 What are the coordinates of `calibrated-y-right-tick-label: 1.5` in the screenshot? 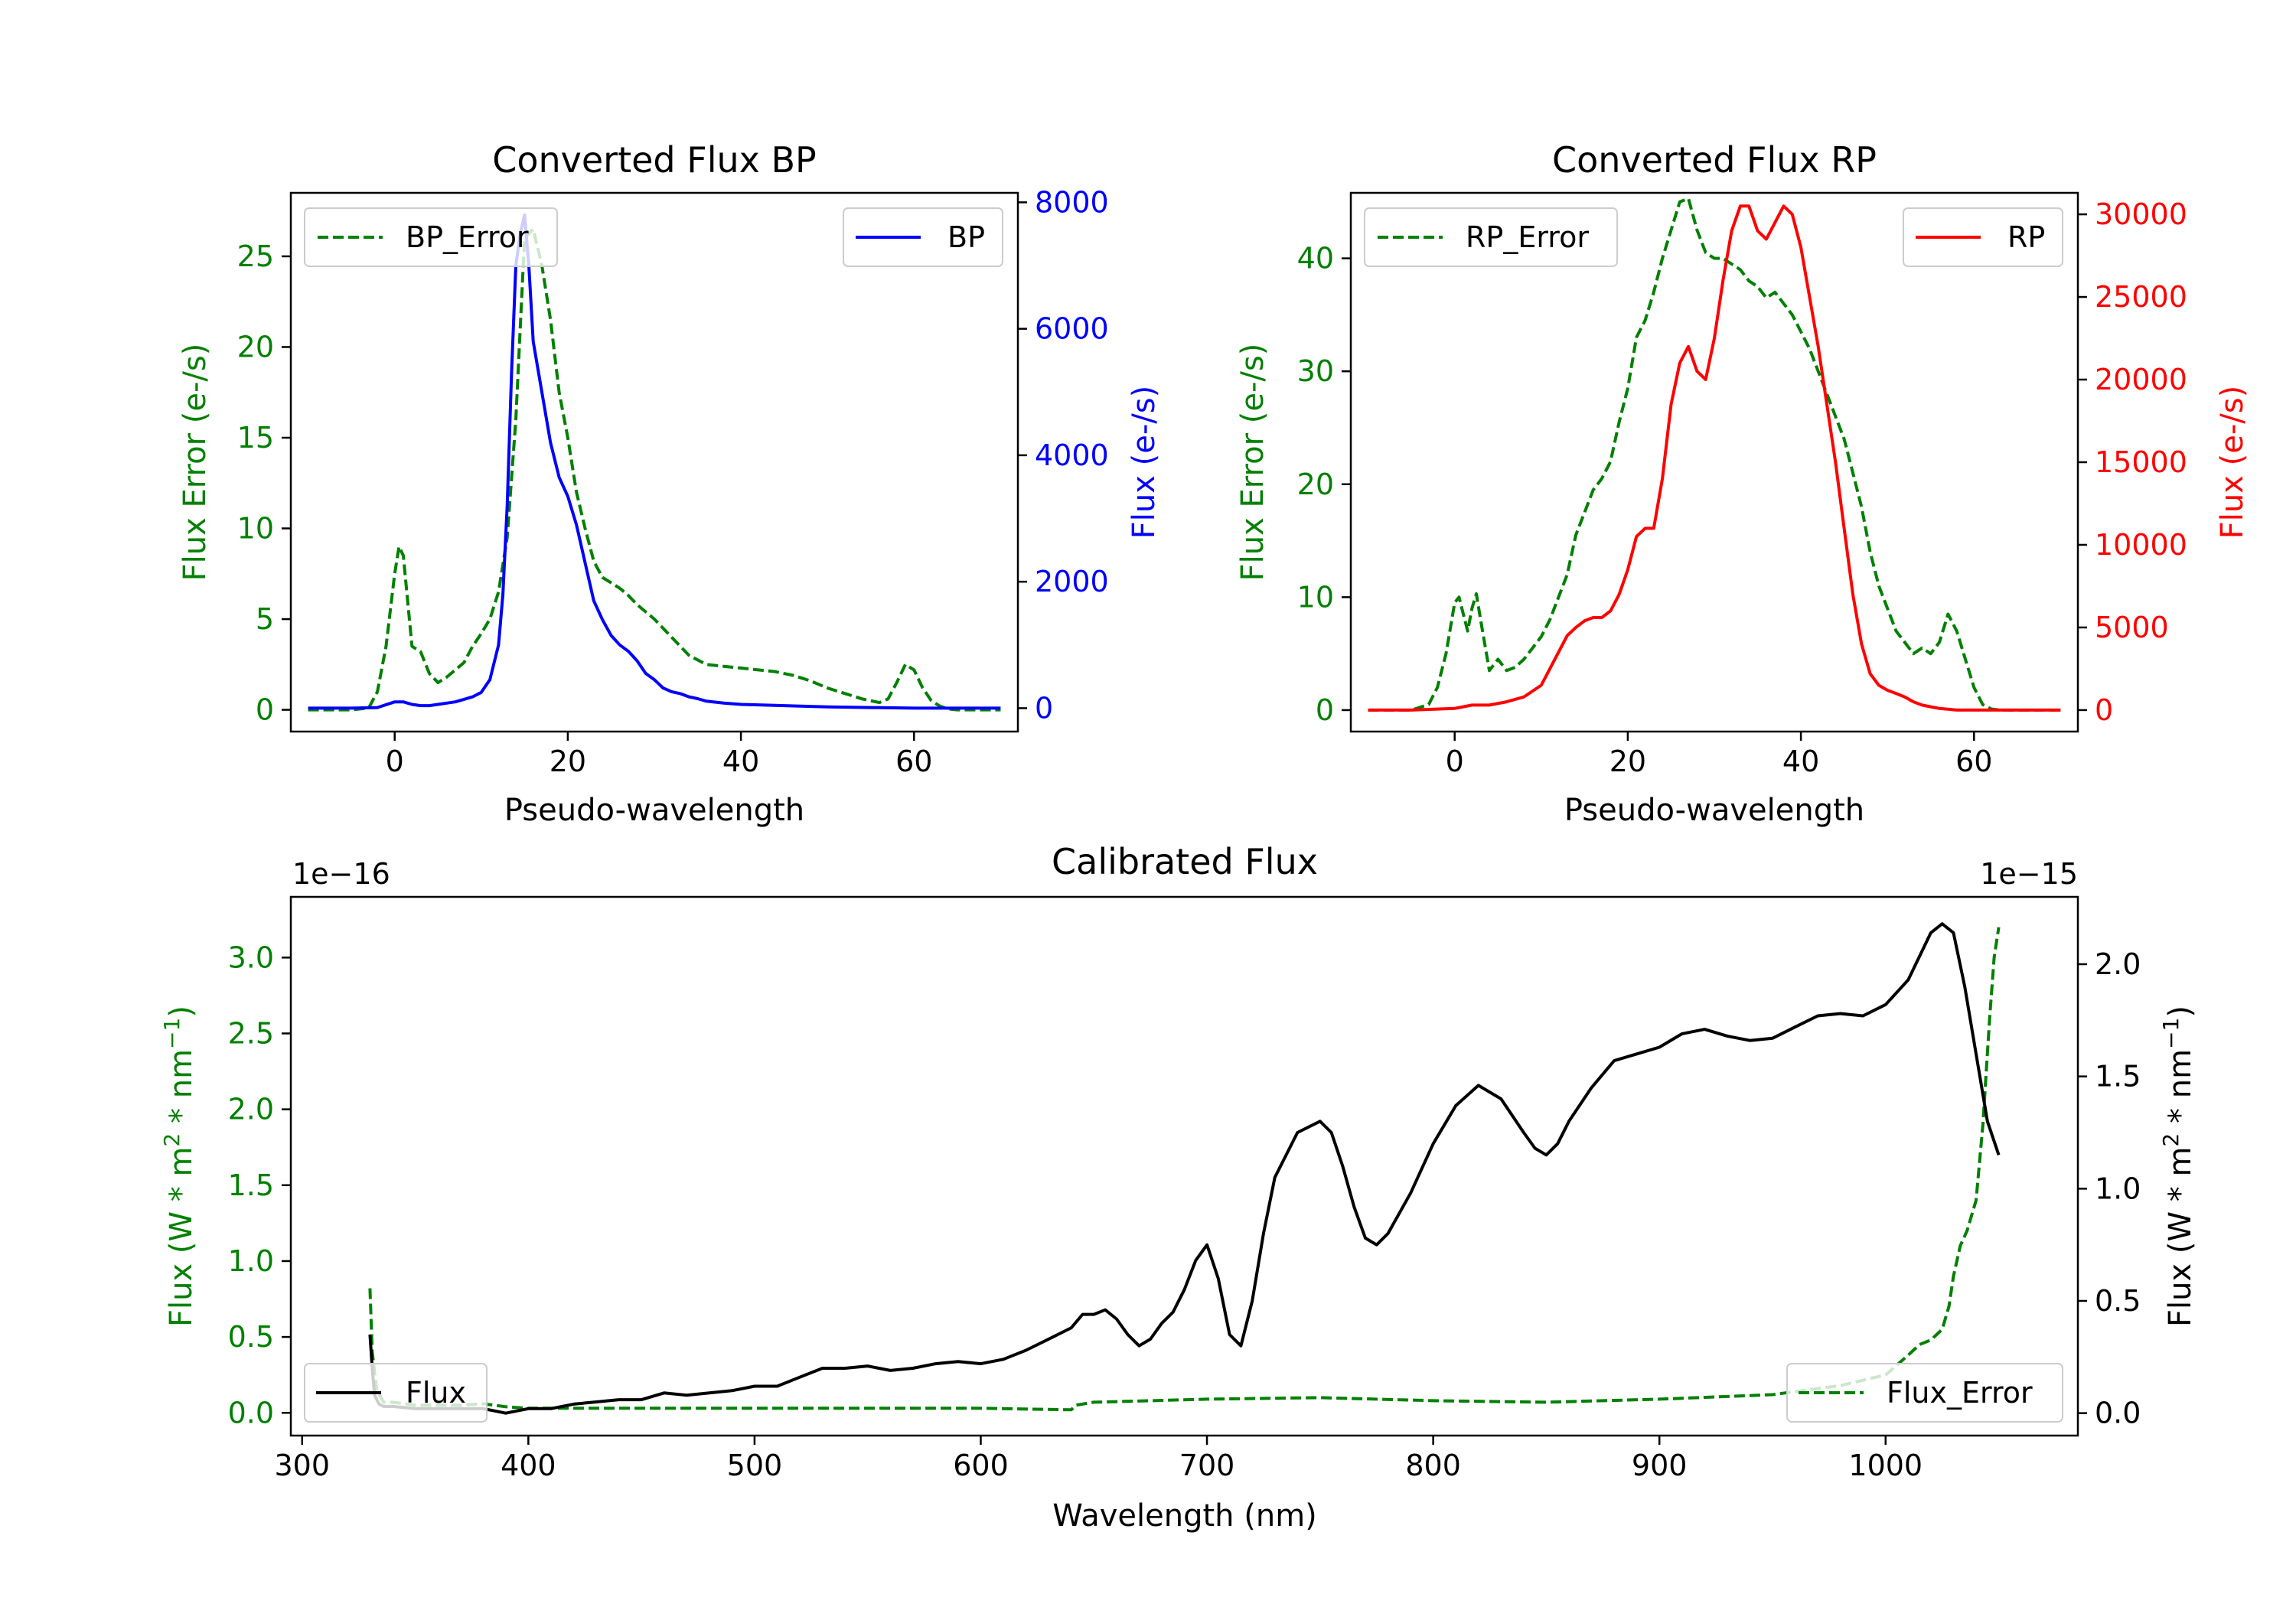 It's located at (2118, 1077).